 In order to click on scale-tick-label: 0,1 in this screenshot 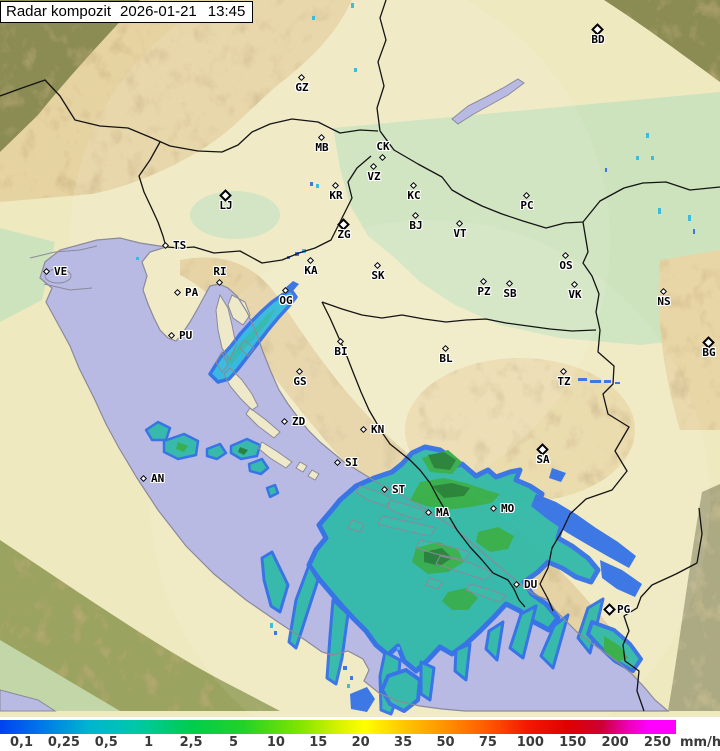, I will do `click(21, 742)`.